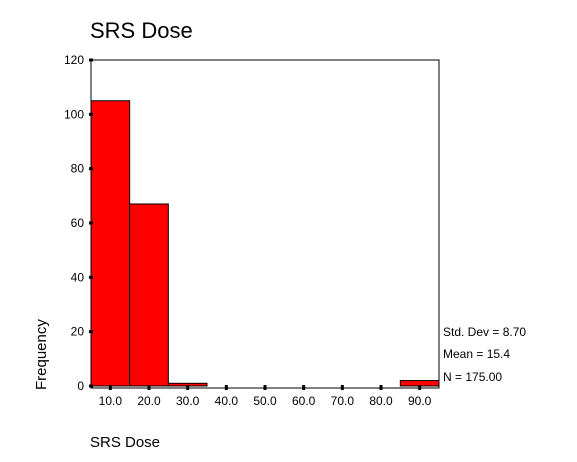  What do you see at coordinates (111, 401) in the screenshot?
I see `x-tick-label: 10.0` at bounding box center [111, 401].